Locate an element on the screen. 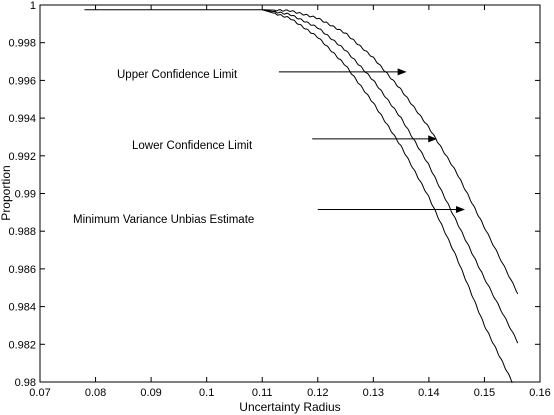 This screenshot has width=554, height=415. x-tick-label: 0.16 is located at coordinates (539, 393).